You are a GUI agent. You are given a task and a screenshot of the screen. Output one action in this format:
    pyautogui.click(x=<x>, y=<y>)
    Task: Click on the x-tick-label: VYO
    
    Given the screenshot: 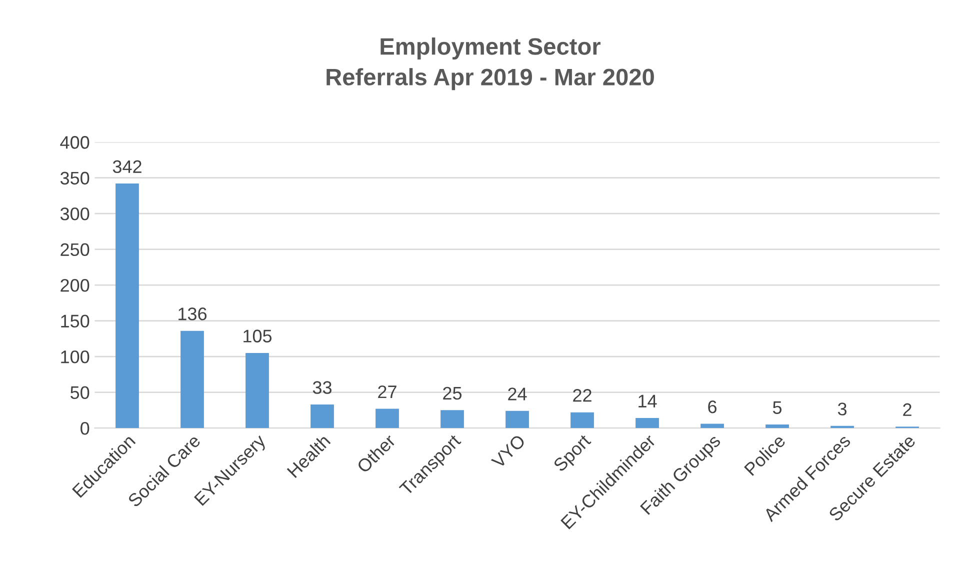 What is the action you would take?
    pyautogui.click(x=508, y=452)
    